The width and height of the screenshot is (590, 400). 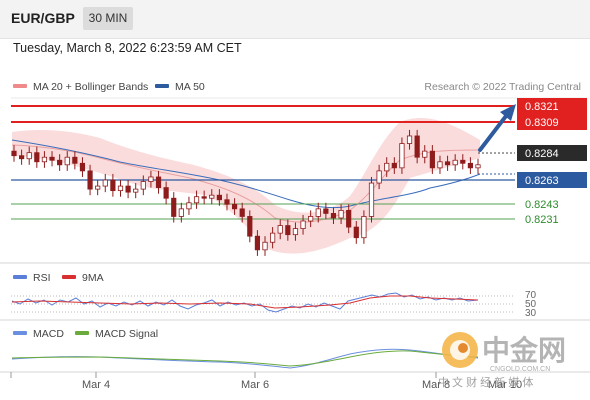 What do you see at coordinates (126, 334) in the screenshot?
I see `macd-signal-legend-label: MACD Signal` at bounding box center [126, 334].